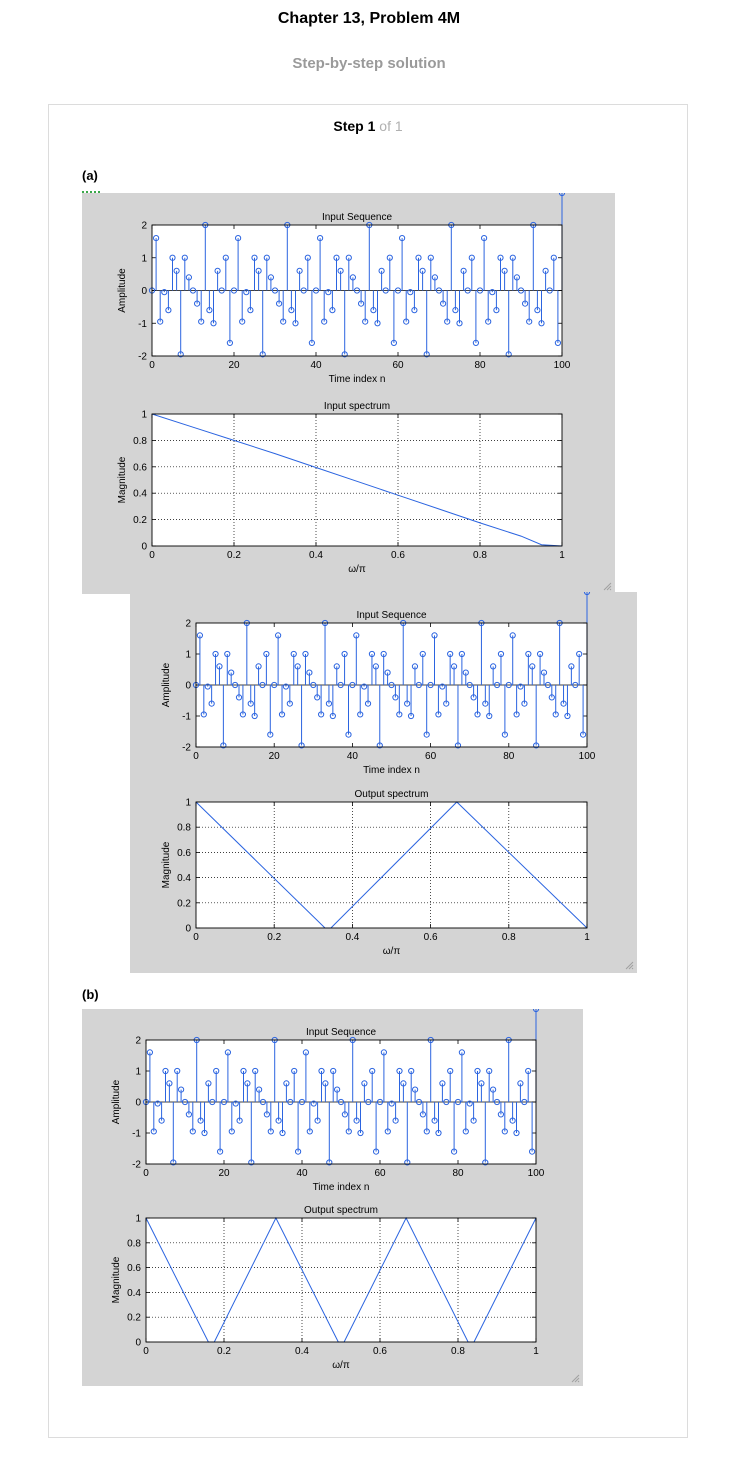 The width and height of the screenshot is (738, 1465). Describe the element at coordinates (140, 467) in the screenshot. I see `tick-label-y: 0.6` at that location.